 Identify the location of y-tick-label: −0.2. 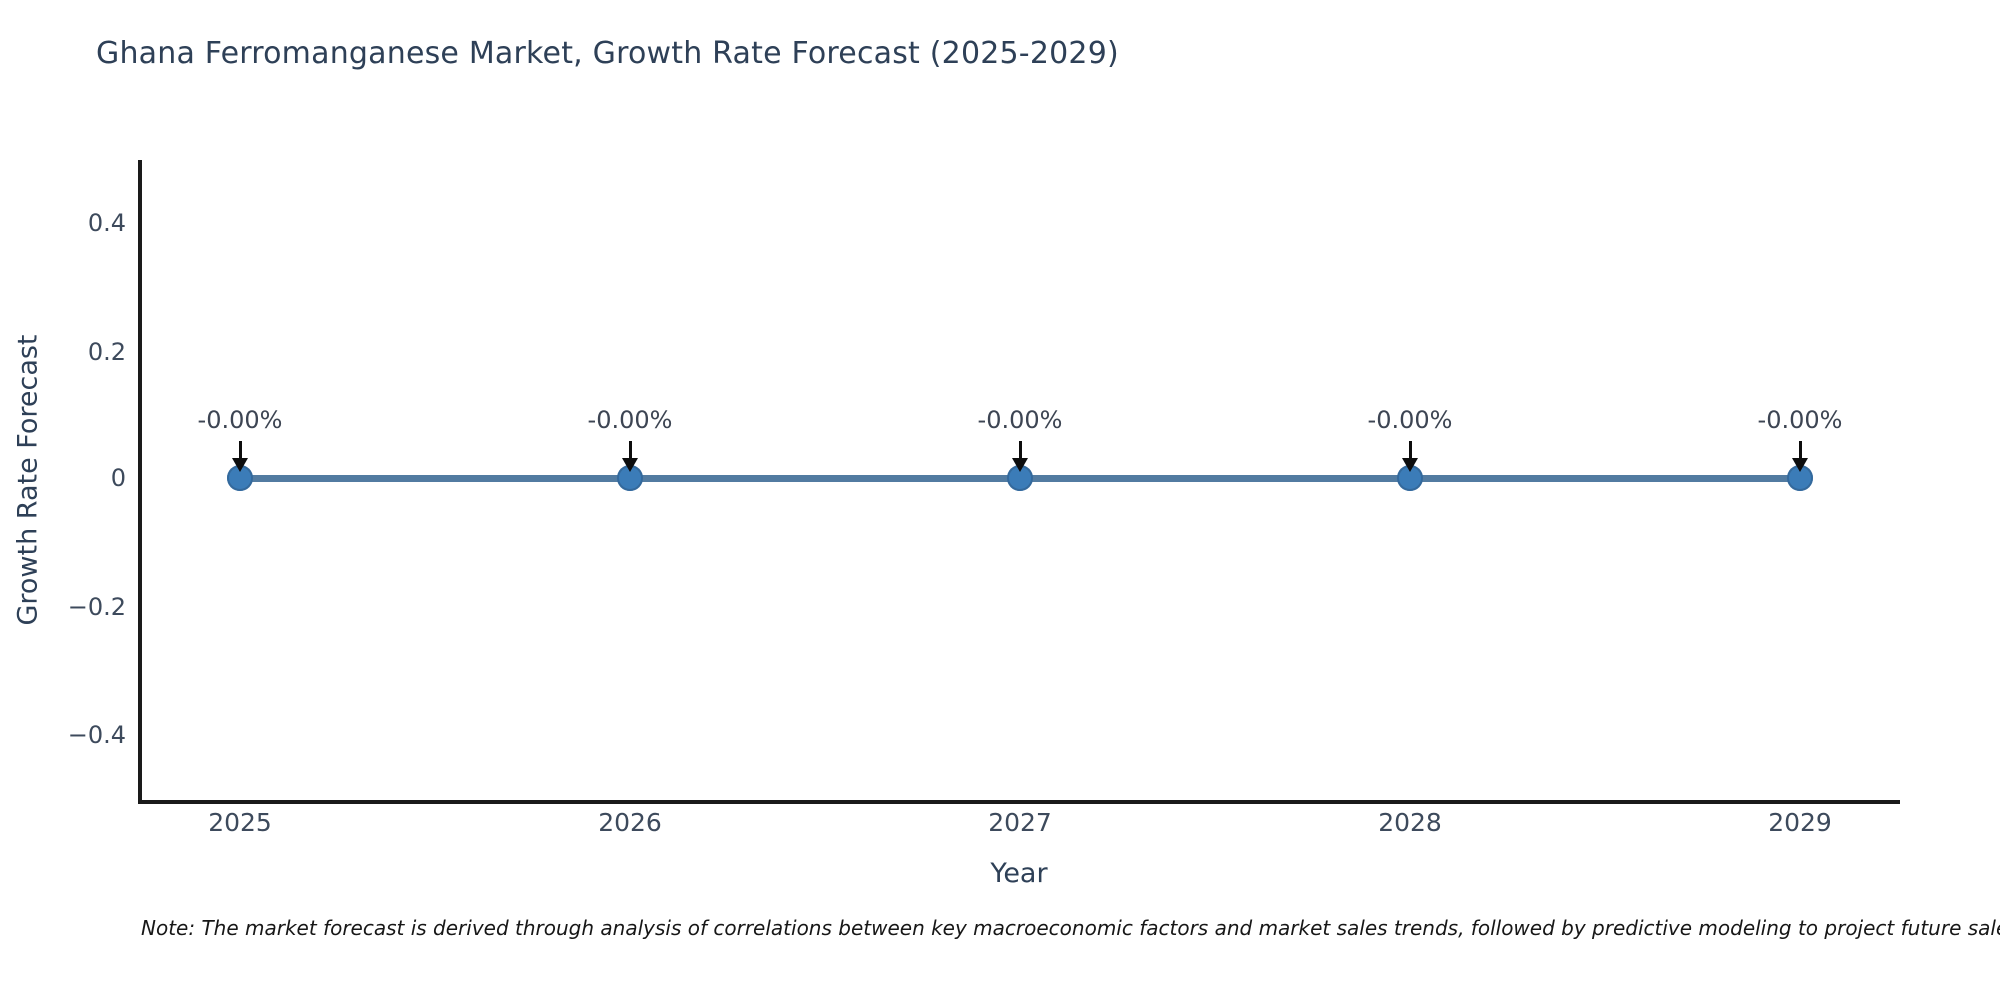
(96, 607).